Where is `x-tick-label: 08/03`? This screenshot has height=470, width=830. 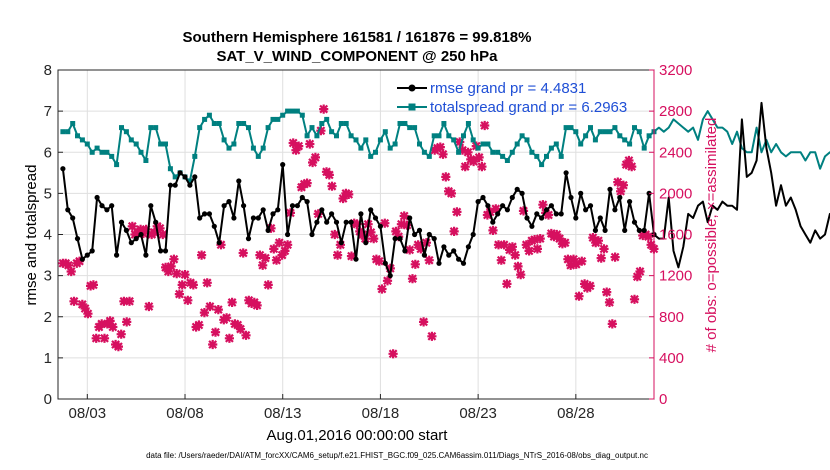
x-tick-label: 08/03 is located at coordinates (88, 413).